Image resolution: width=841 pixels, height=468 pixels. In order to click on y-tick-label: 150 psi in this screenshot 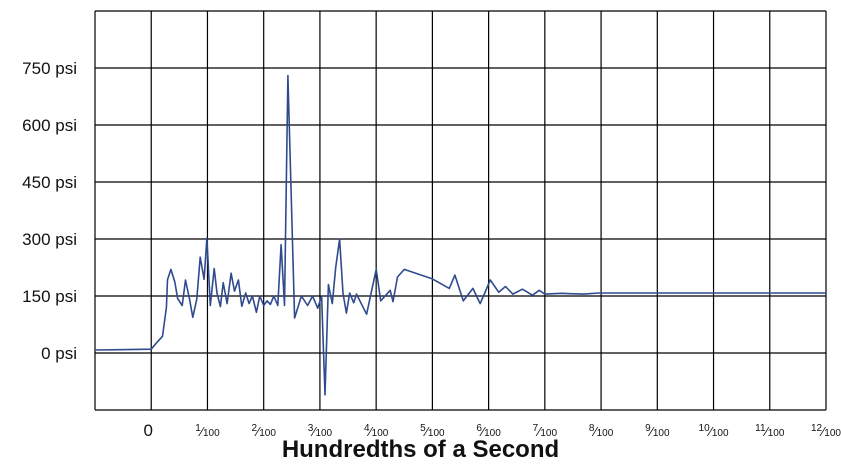, I will do `click(49, 296)`.